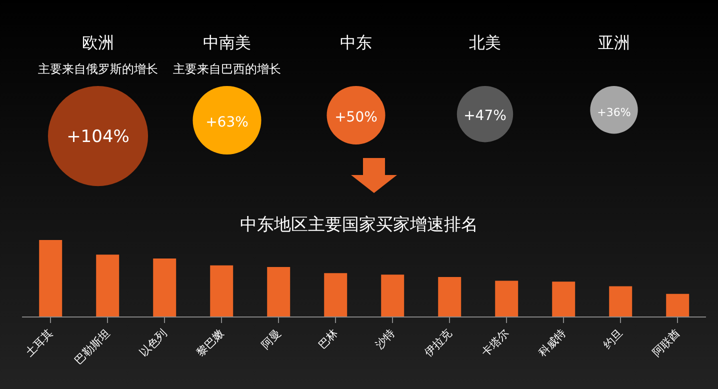 The height and width of the screenshot is (389, 718). I want to click on chart-title: 中东地区主要国家买家增速排名, so click(359, 225).